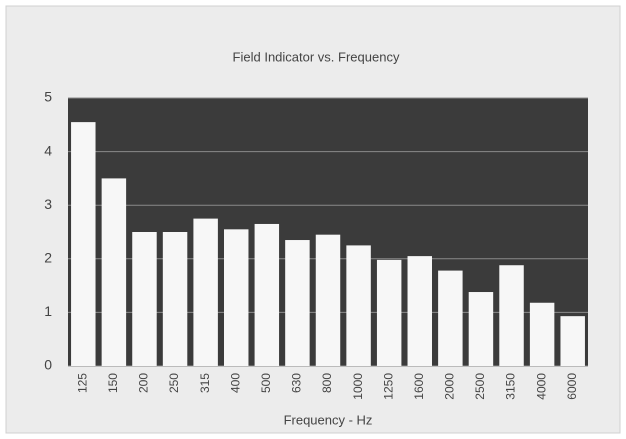  What do you see at coordinates (572, 386) in the screenshot?
I see `x-tick-label: 6000` at bounding box center [572, 386].